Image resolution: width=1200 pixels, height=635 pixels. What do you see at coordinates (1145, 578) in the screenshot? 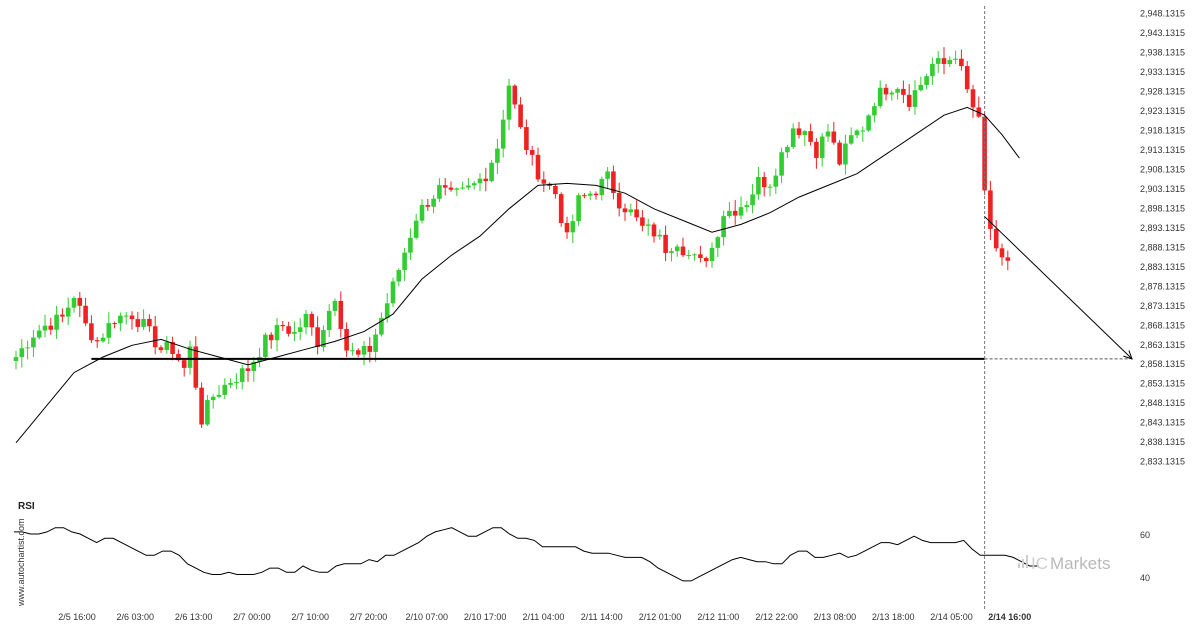
I see `rsi-tick-40: 40` at bounding box center [1145, 578].